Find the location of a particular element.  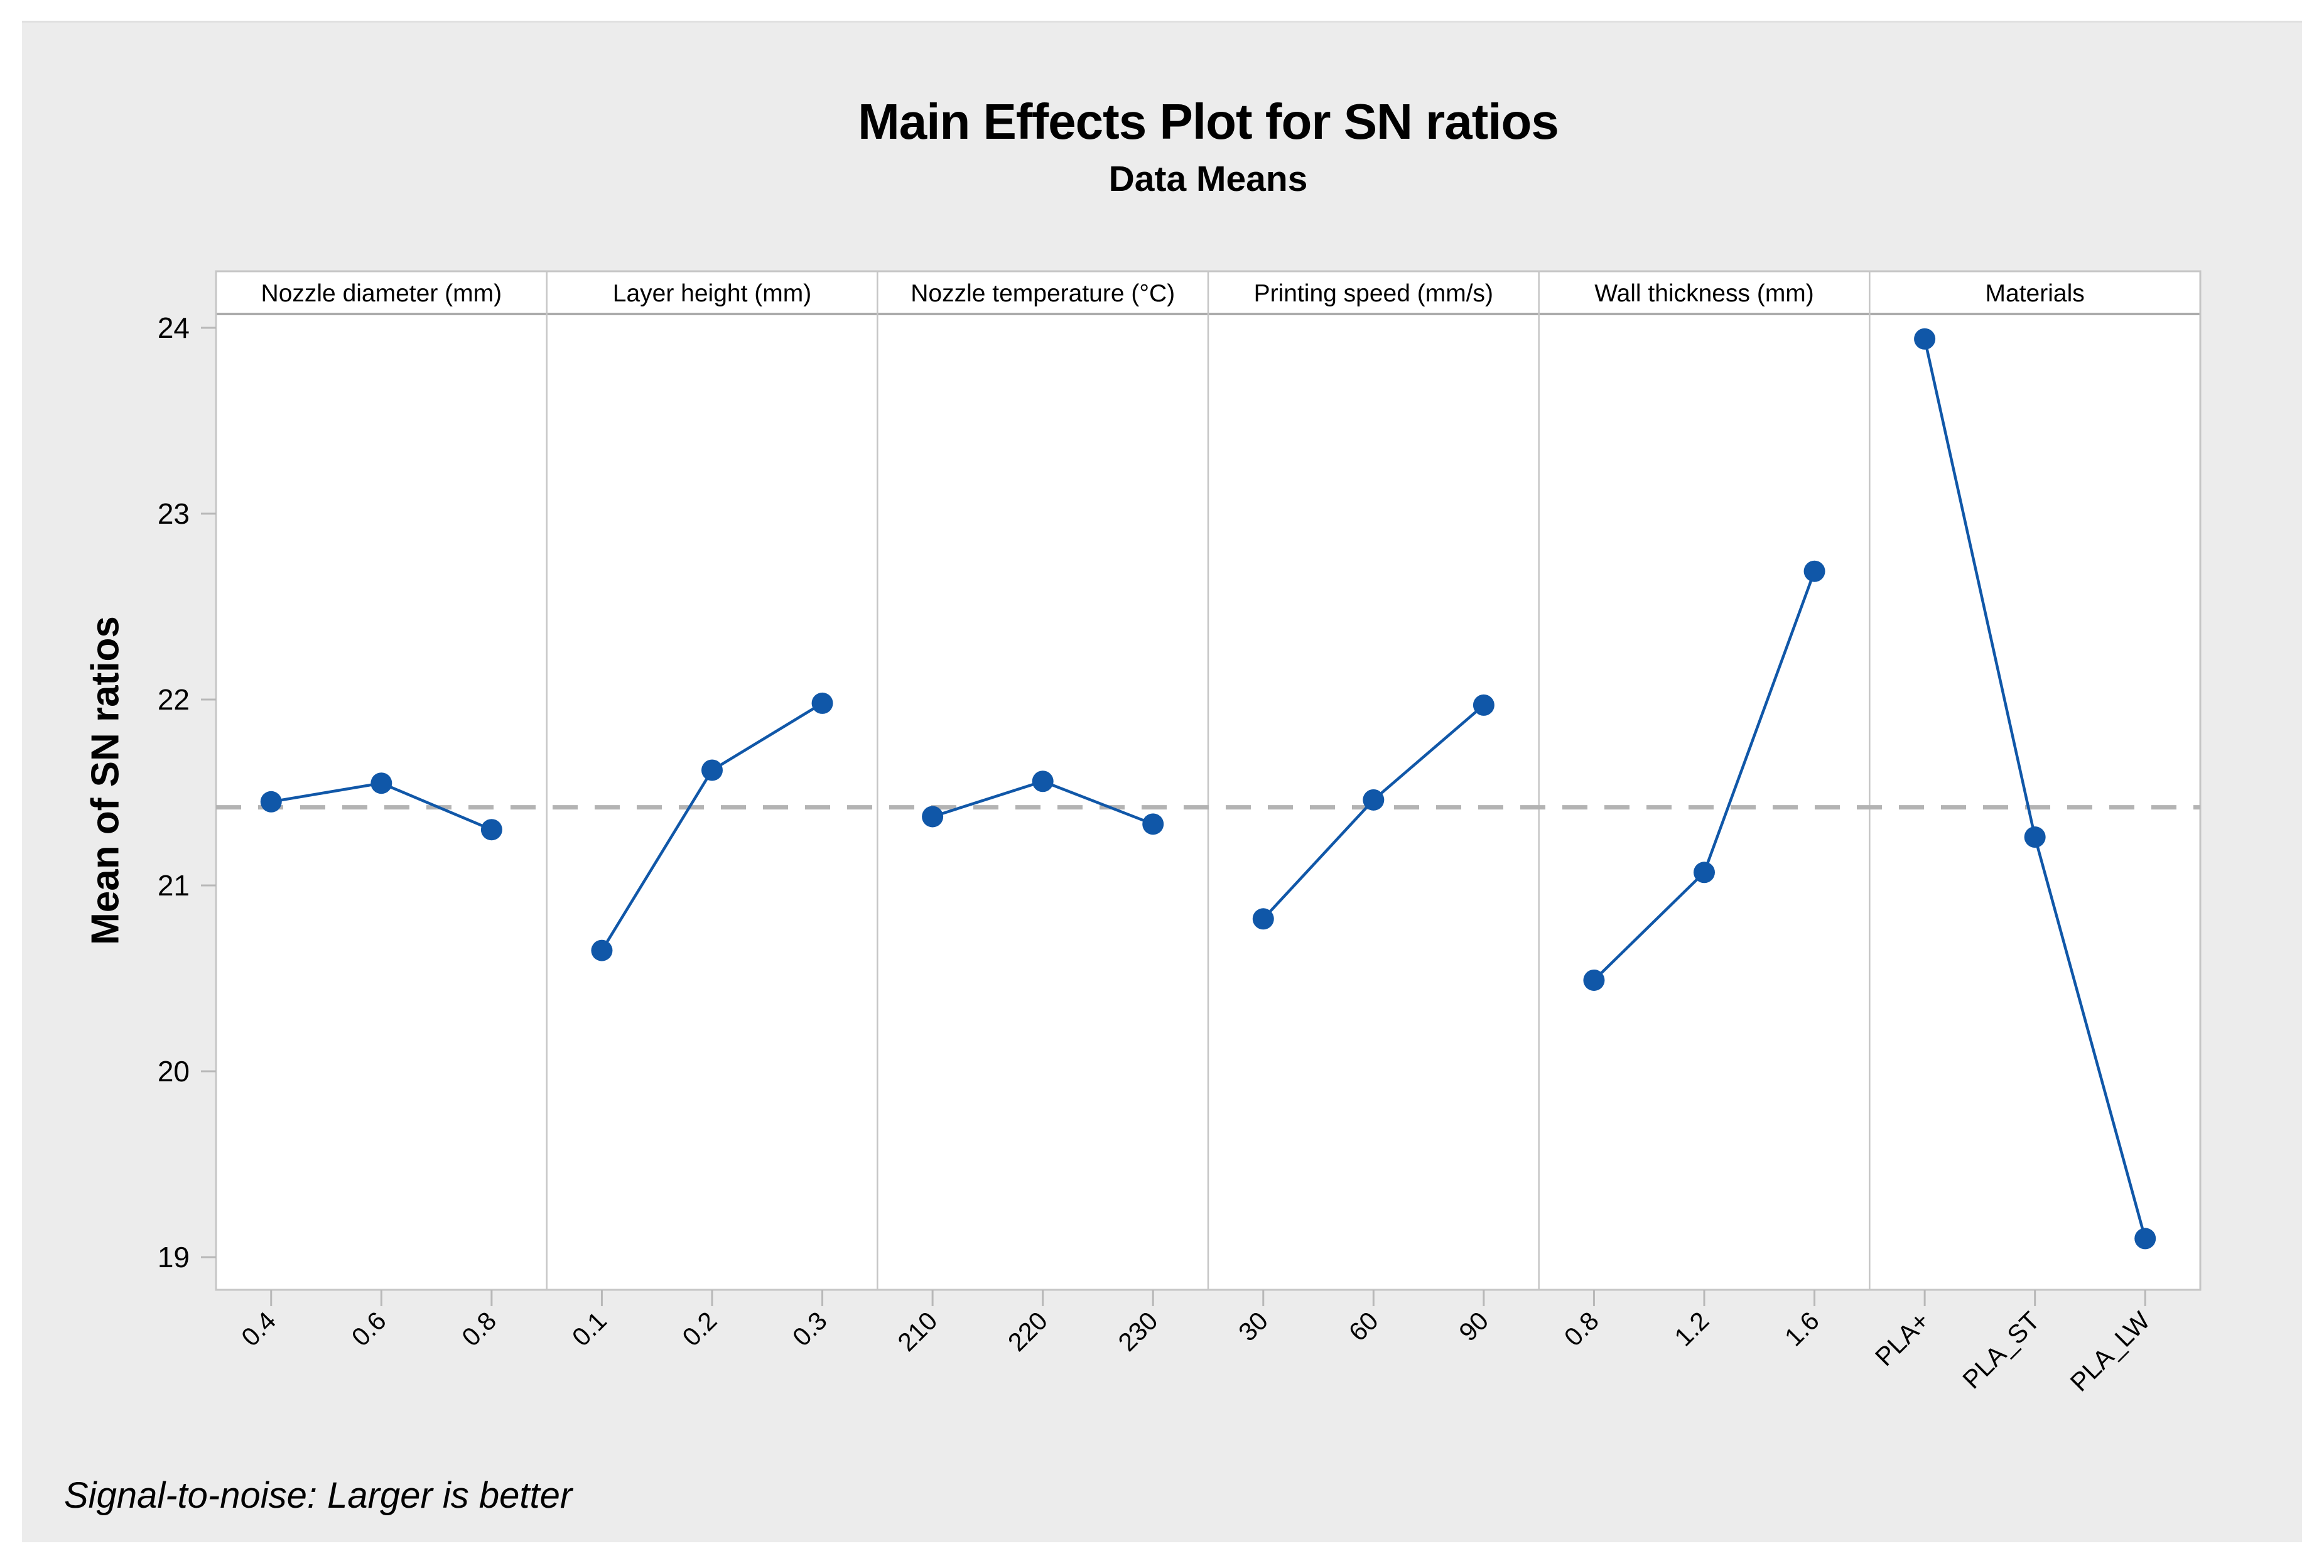

y-axis-tick-label: 23 is located at coordinates (174, 513).